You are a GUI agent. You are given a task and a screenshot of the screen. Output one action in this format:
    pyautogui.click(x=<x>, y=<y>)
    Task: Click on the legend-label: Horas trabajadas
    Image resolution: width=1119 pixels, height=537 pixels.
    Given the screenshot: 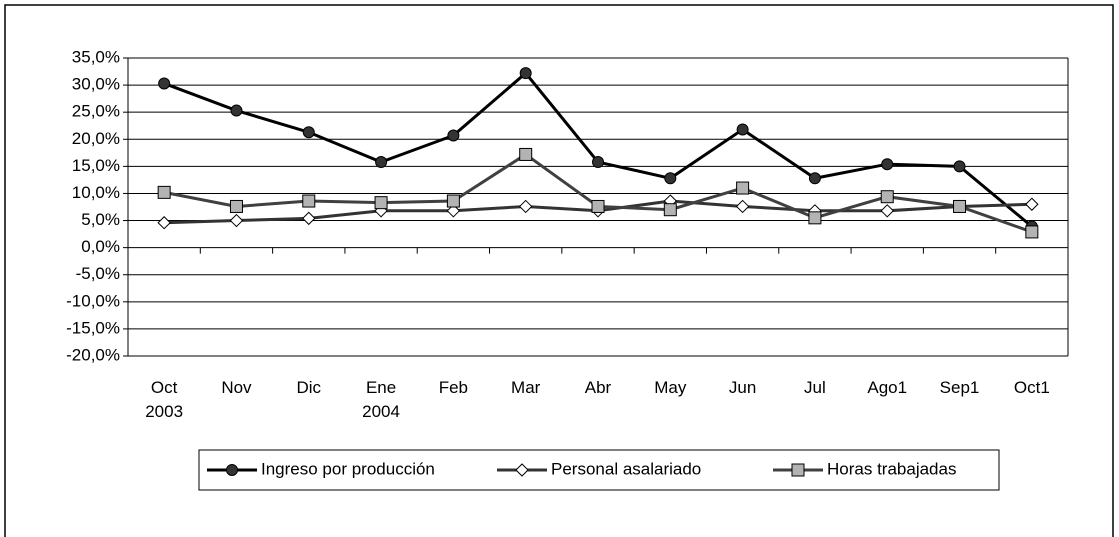 What is the action you would take?
    pyautogui.click(x=891, y=468)
    